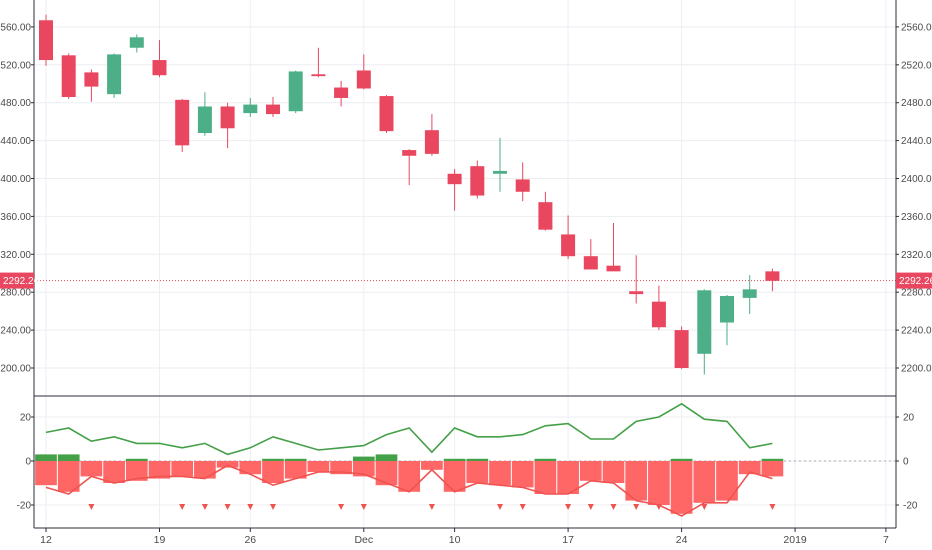  I want to click on indicator-bar-up, so click(363, 458).